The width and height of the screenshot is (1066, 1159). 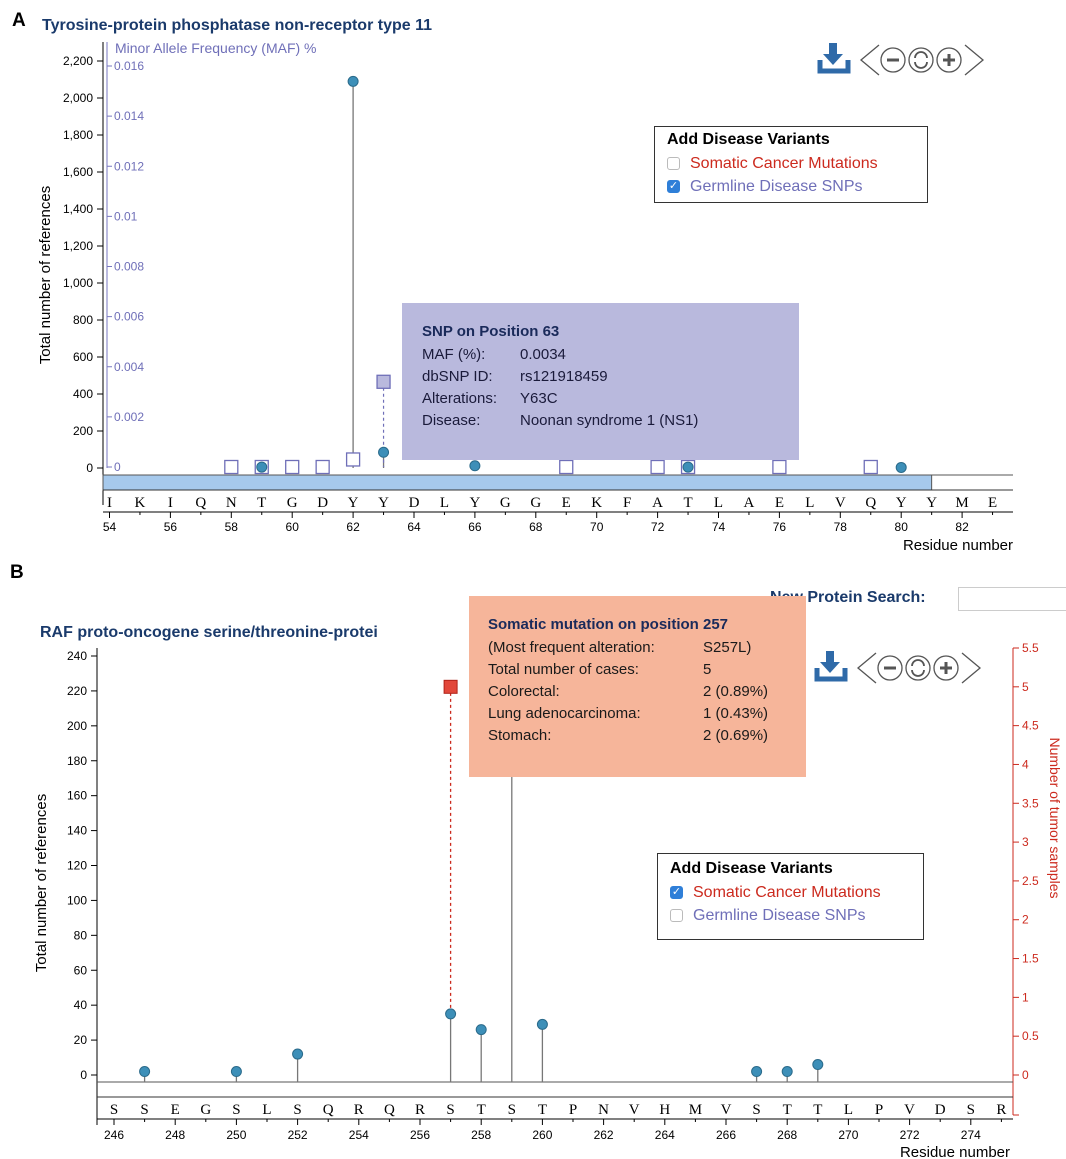 I want to click on y-tick-label: 0, so click(x=89, y=468).